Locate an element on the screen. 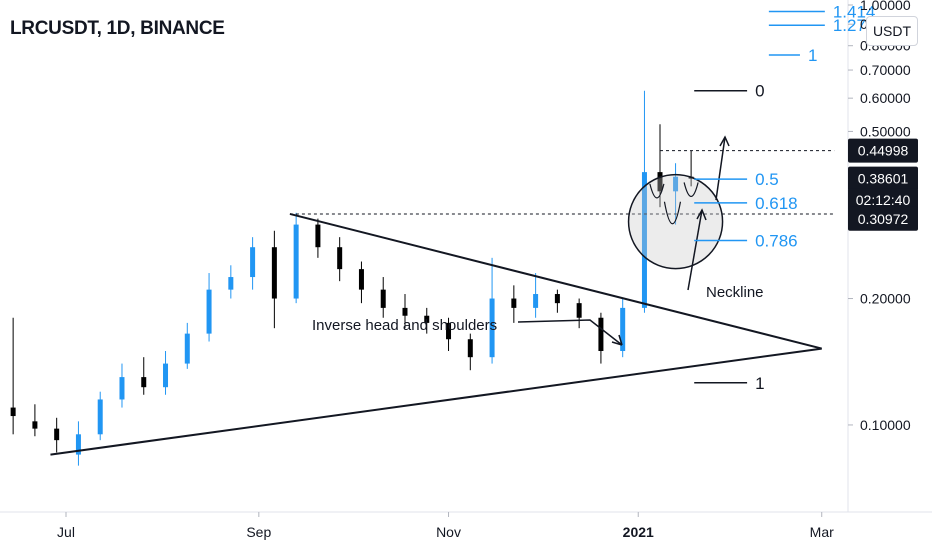 This screenshot has height=550, width=932. annotation-arrow is located at coordinates (570, 332).